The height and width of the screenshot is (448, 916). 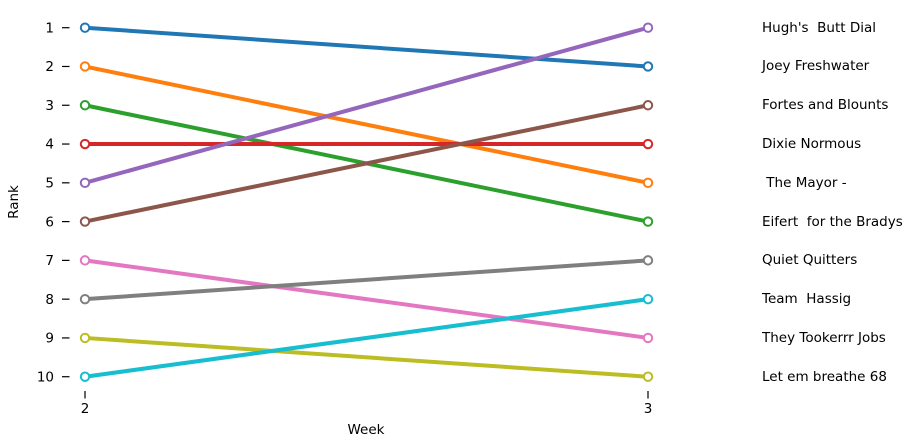 What do you see at coordinates (49, 184) in the screenshot?
I see `y-tick-label: 5` at bounding box center [49, 184].